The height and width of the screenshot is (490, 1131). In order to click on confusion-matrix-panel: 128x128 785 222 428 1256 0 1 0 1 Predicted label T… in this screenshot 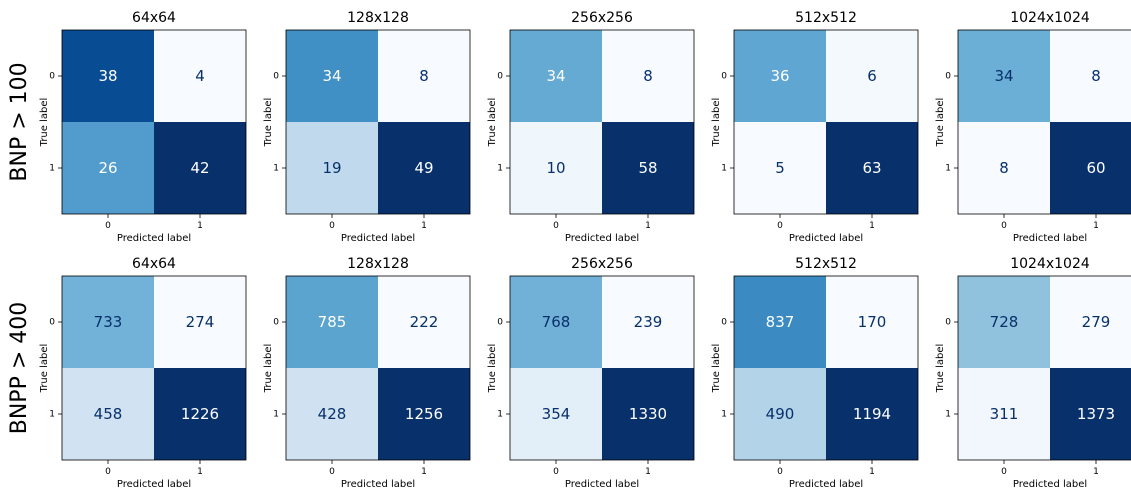, I will do `click(367, 373)`.